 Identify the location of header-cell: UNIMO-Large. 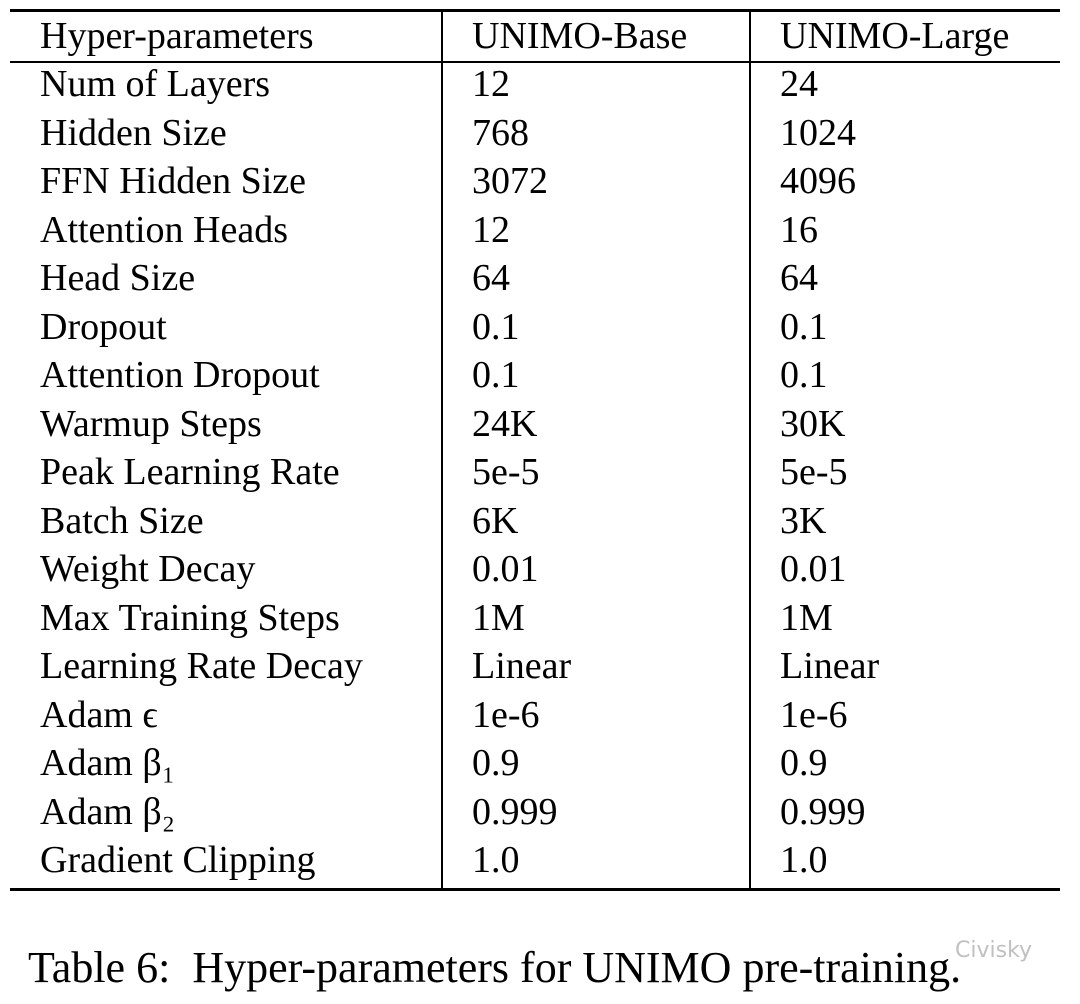
(895, 36).